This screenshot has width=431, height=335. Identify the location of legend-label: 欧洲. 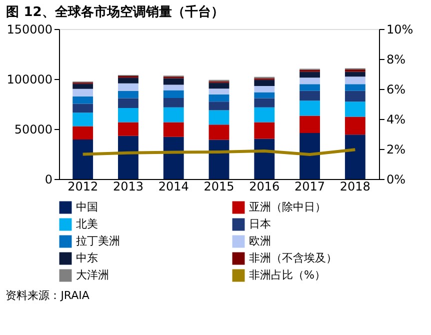
(260, 241).